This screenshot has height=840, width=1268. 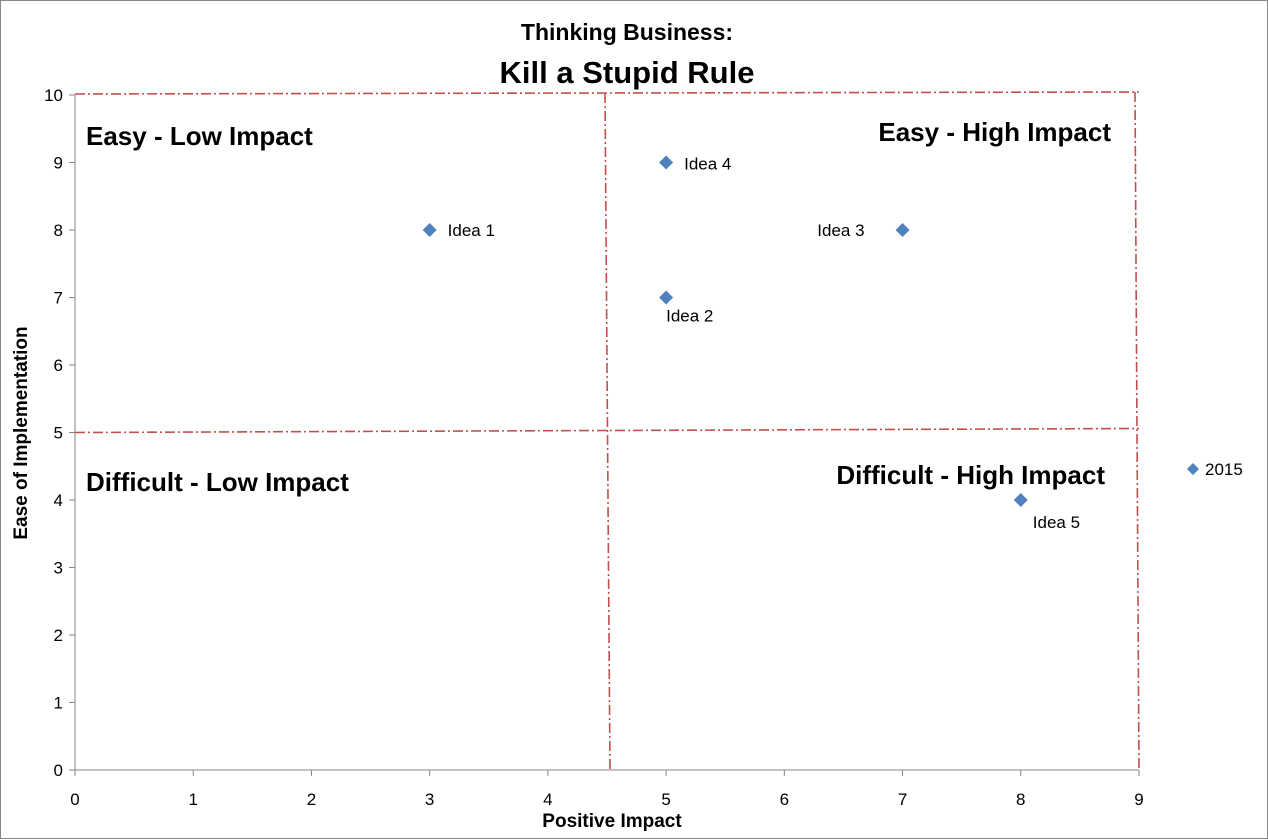 What do you see at coordinates (58, 365) in the screenshot?
I see `y-tick-label: 6` at bounding box center [58, 365].